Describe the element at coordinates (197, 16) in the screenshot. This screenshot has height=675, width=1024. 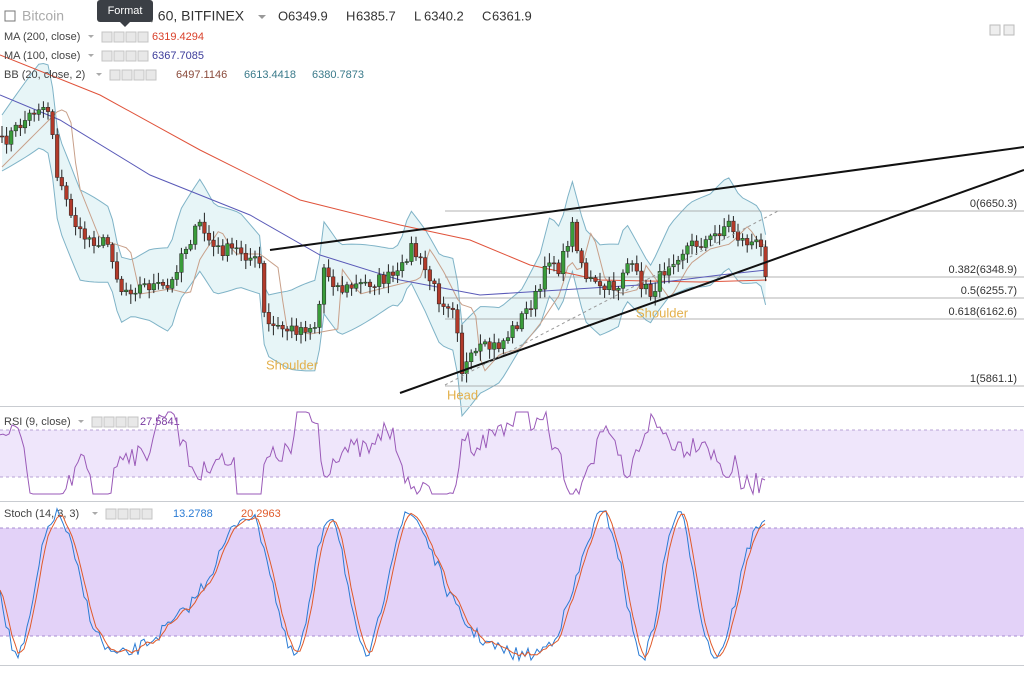
I see `interval-exchange: , 60, BITFINEX` at that location.